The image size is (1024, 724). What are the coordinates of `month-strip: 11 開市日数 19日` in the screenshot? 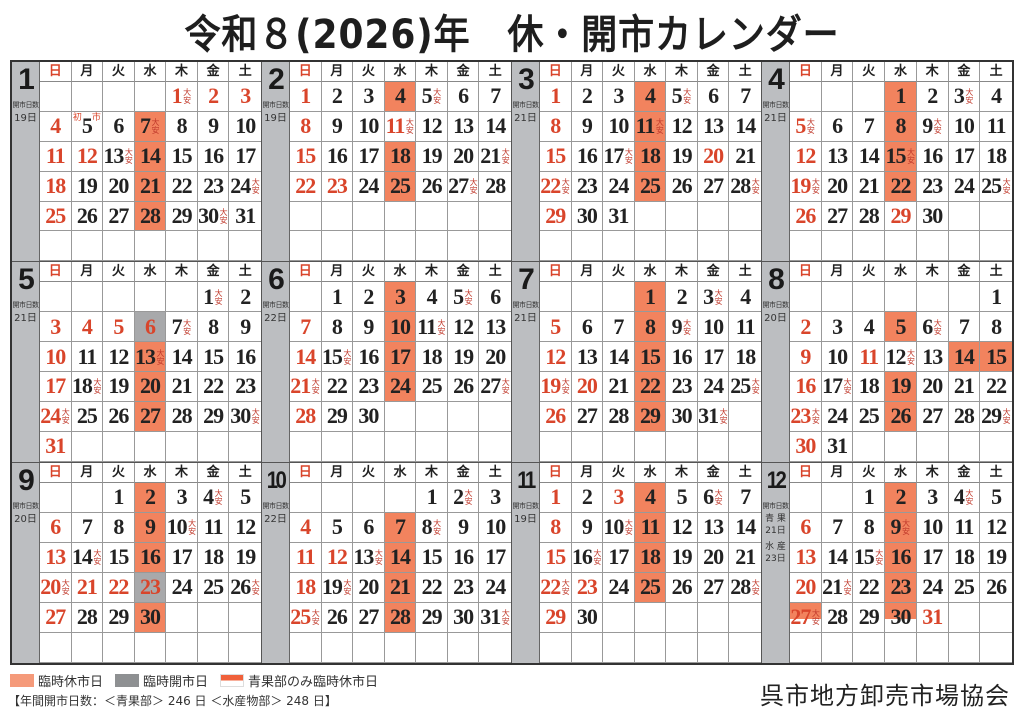 It's located at (526, 562).